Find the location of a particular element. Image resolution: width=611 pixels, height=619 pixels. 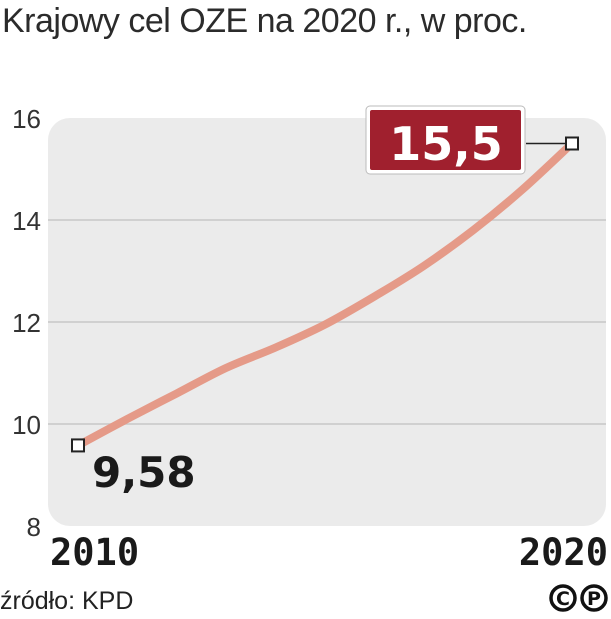

data-point-marker-2010 is located at coordinates (78, 445).